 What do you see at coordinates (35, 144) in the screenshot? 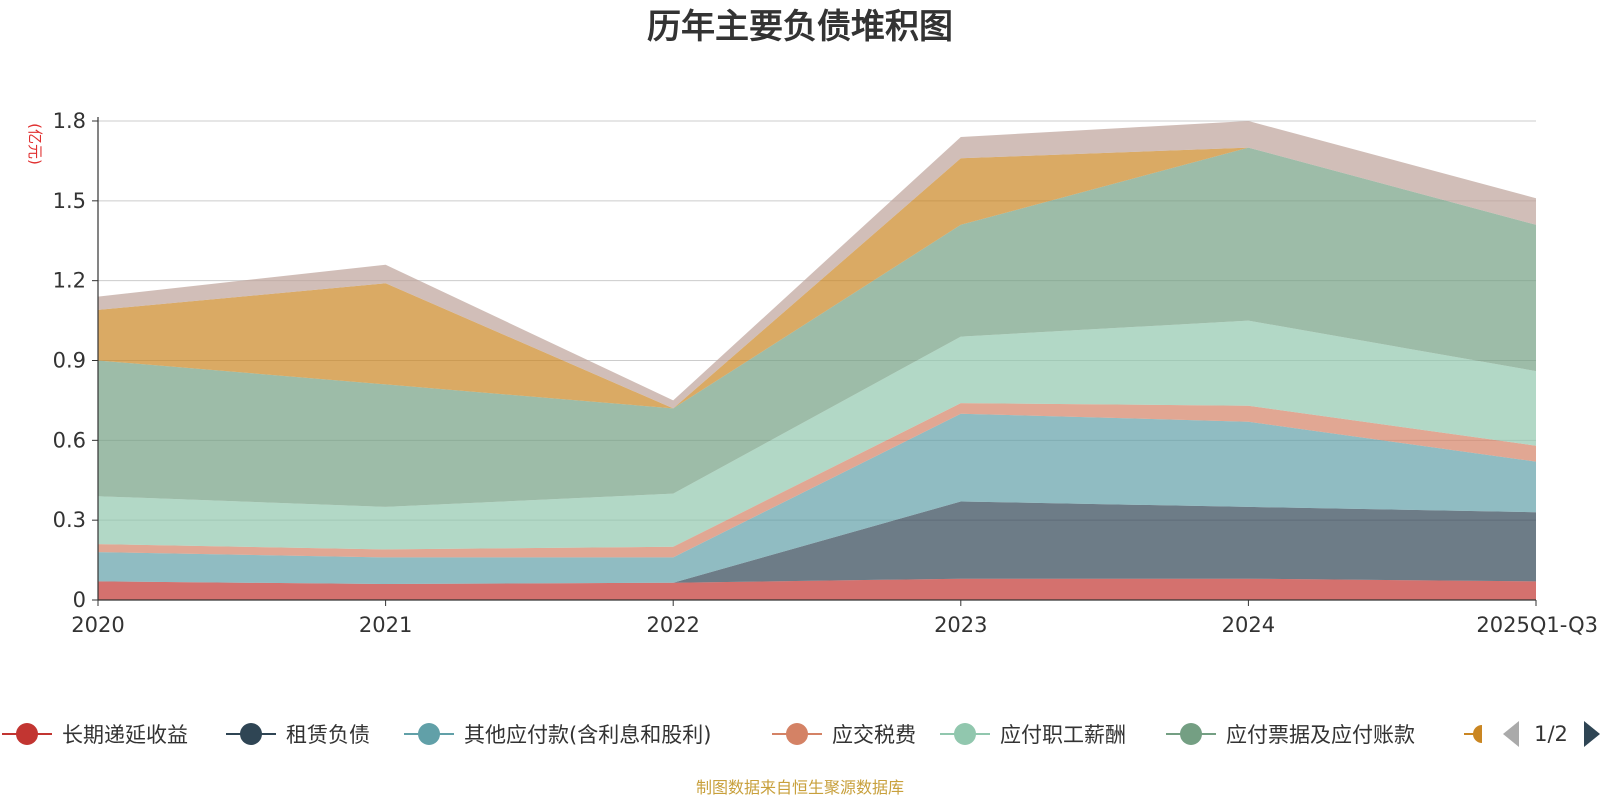
I see `y-axis-unit-label: (亿元)` at bounding box center [35, 144].